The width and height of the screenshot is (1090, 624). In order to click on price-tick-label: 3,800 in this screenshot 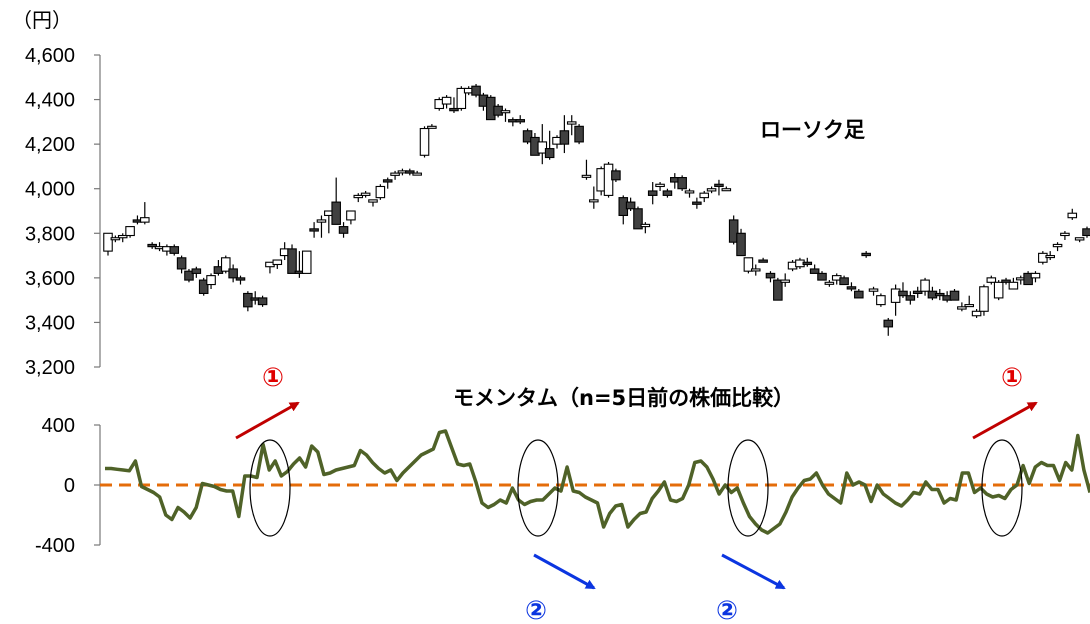, I will do `click(50, 234)`.